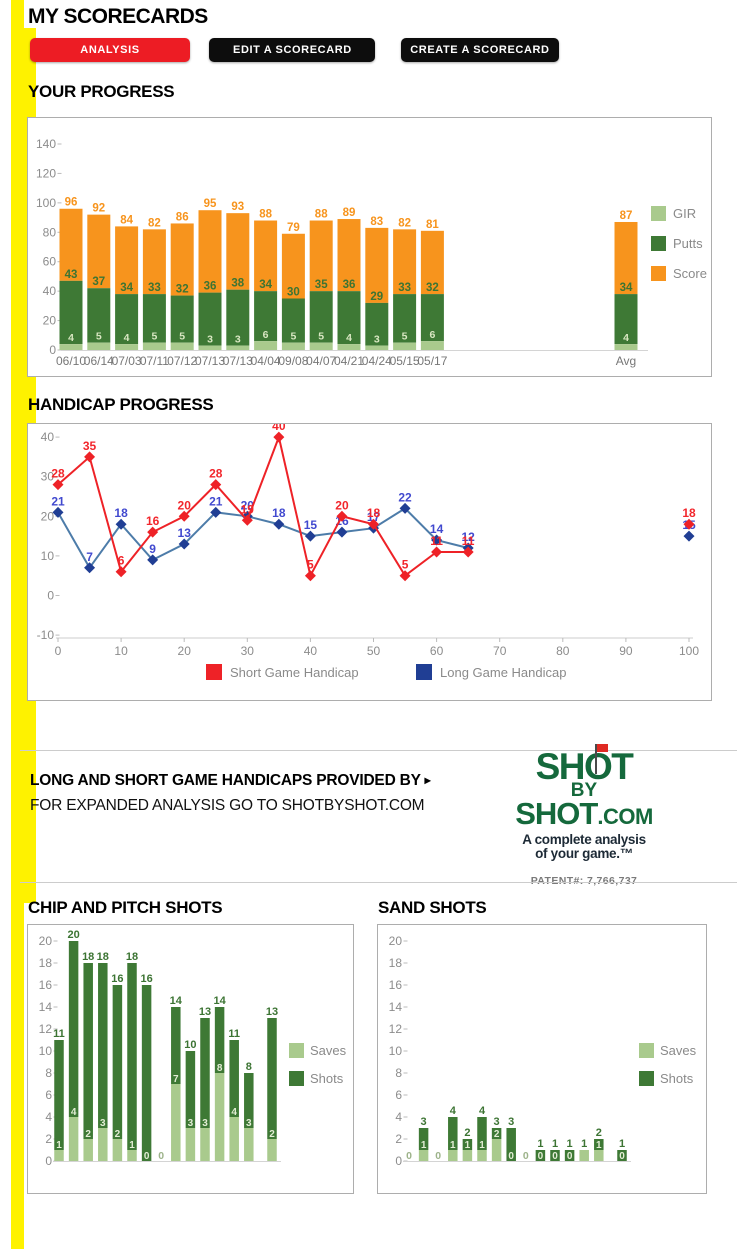 The image size is (739, 1249). What do you see at coordinates (311, 525) in the screenshot?
I see `svg-text: 15` at bounding box center [311, 525].